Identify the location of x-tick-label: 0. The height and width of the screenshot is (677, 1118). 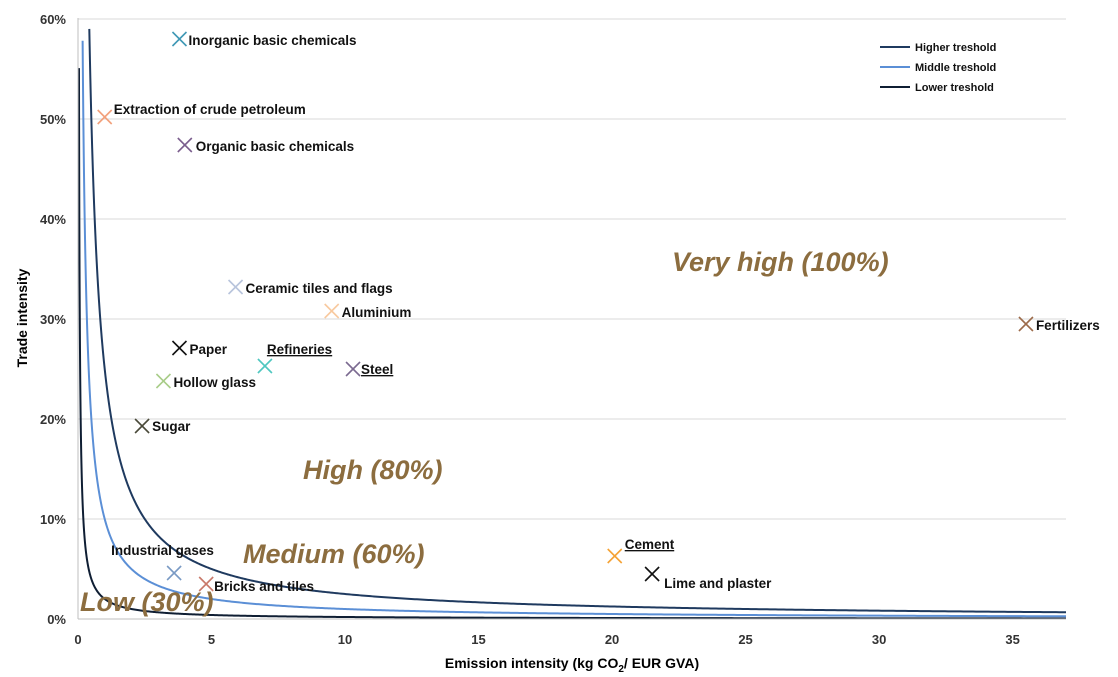
(77, 639).